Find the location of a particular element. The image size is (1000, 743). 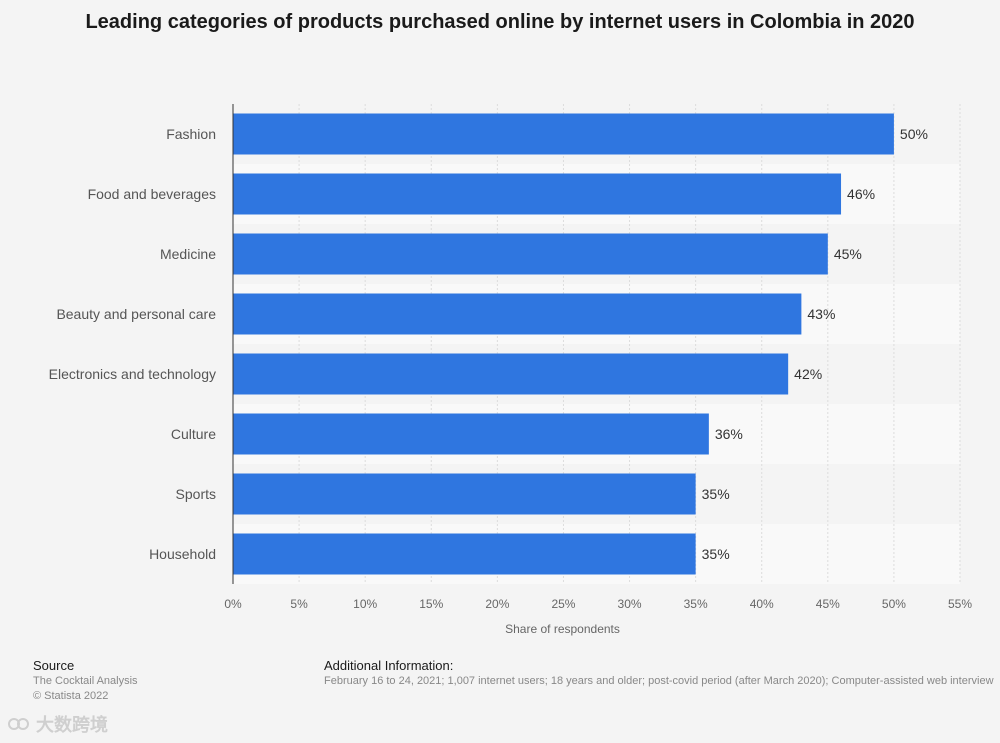

x-tick-label: 30% is located at coordinates (630, 604).